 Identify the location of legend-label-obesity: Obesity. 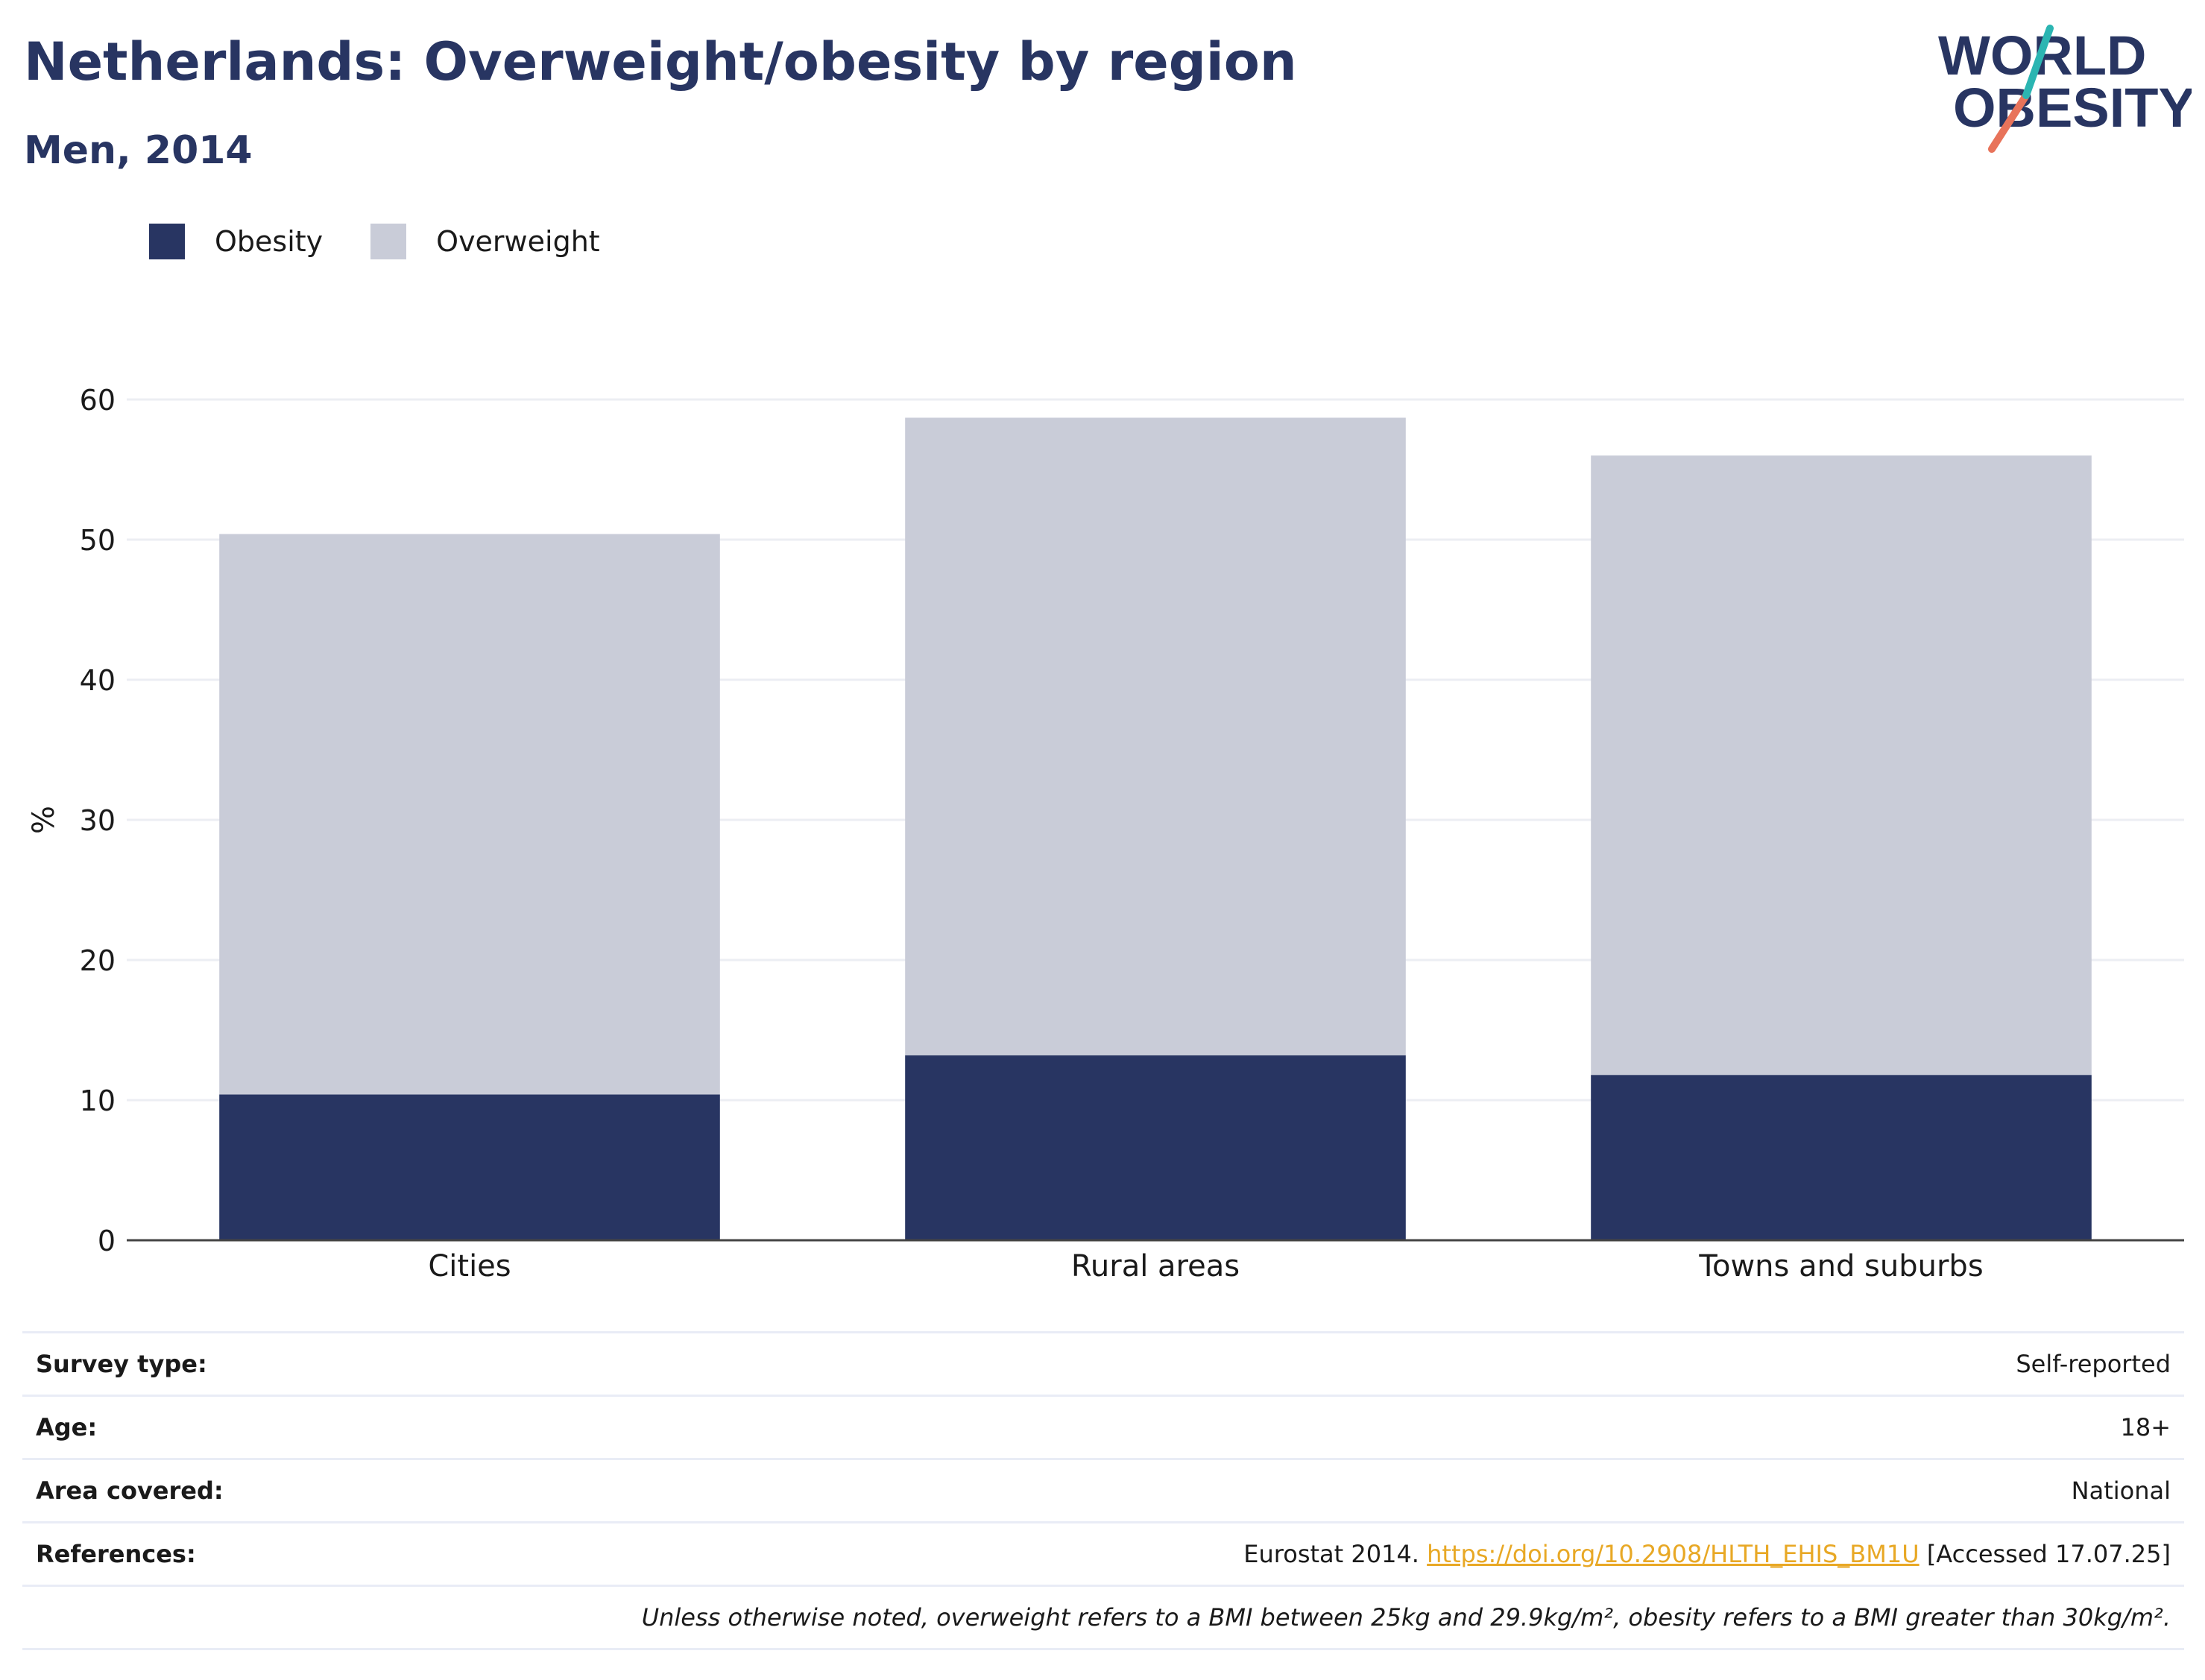
(269, 241).